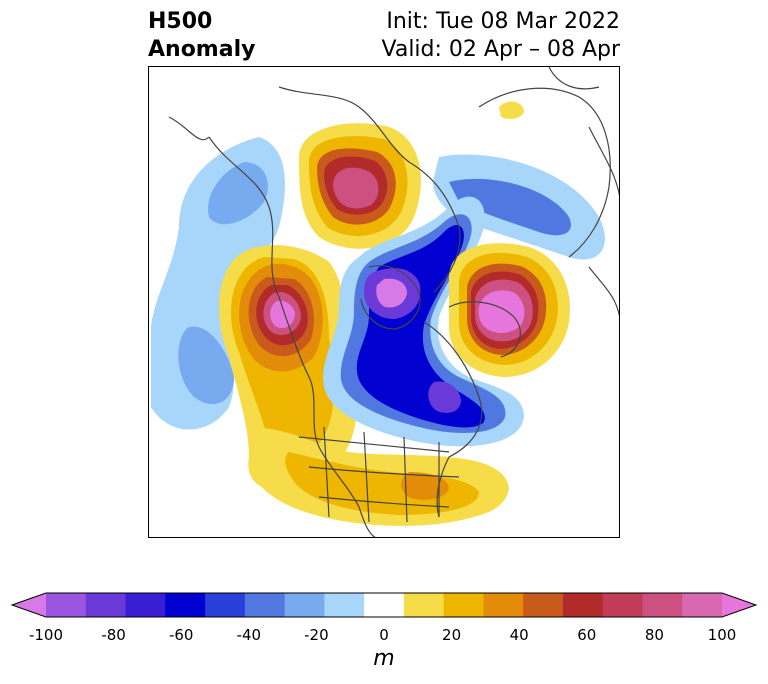  I want to click on arctic-small-ridge, so click(511, 110).